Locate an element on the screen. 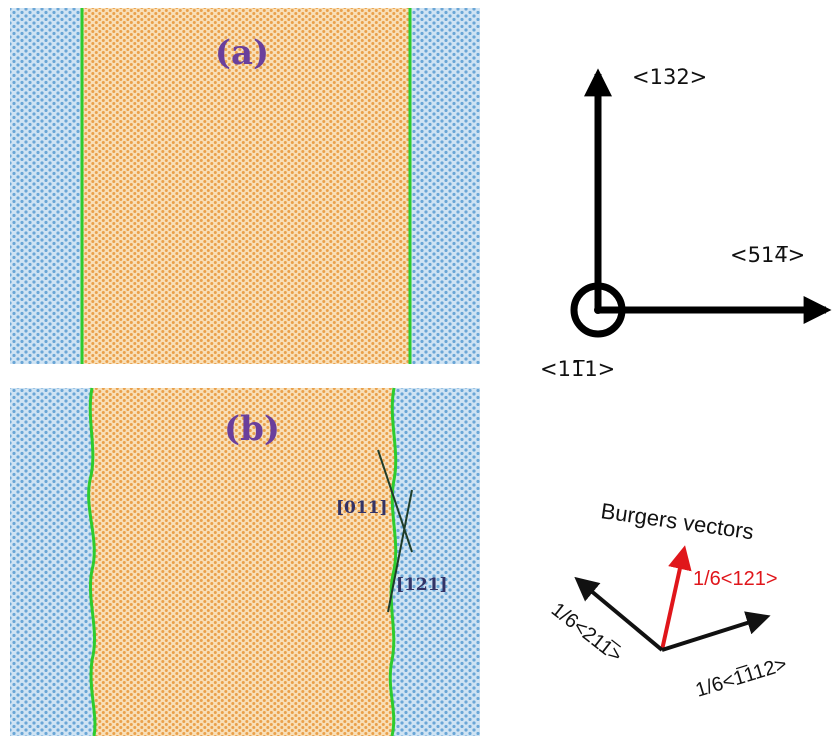 The image size is (833, 736). tag-121: [121] is located at coordinates (422, 585).